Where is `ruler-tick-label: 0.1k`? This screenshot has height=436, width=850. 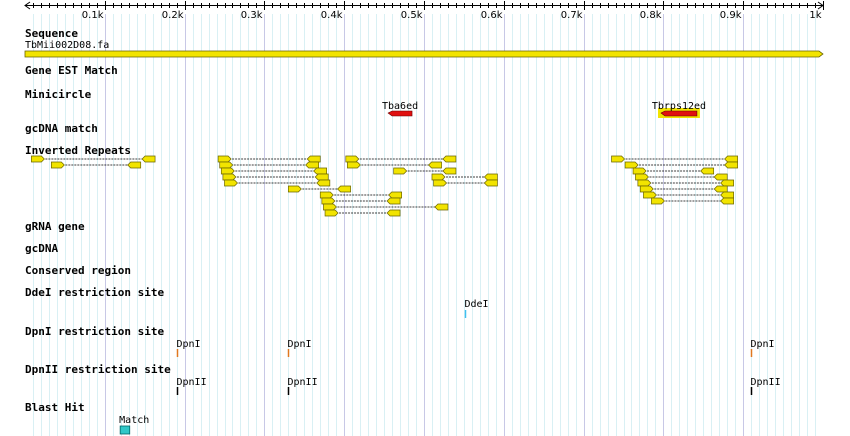 ruler-tick-label: 0.1k is located at coordinates (93, 15).